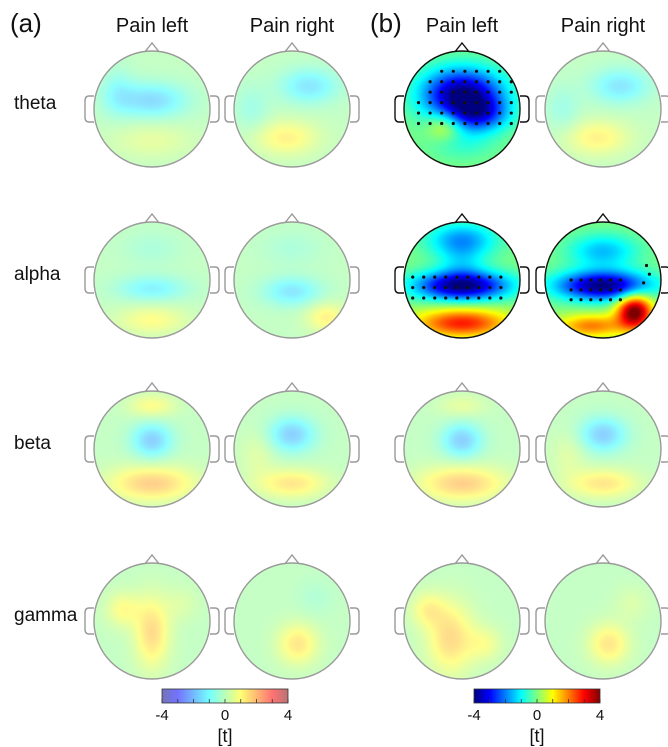  What do you see at coordinates (292, 616) in the screenshot?
I see `head-map-a-gamma-right` at bounding box center [292, 616].